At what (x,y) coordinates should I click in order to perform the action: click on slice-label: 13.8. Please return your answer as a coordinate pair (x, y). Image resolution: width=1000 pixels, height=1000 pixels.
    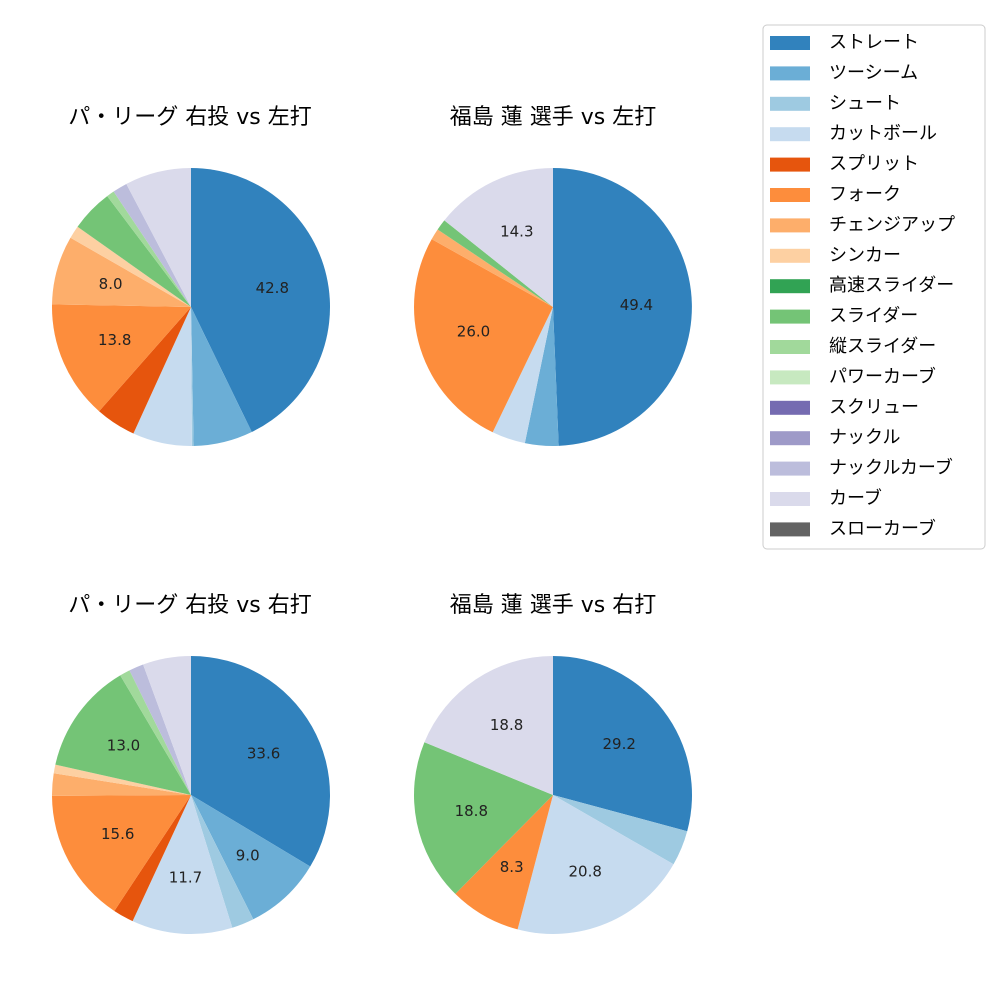
    Looking at the image, I should click on (114, 340).